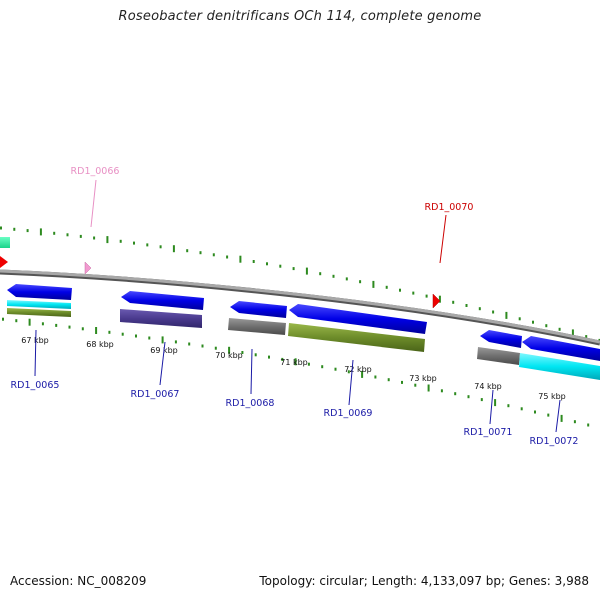 This screenshot has width=600, height=600. Describe the element at coordinates (39, 312) in the screenshot. I see `category-bar-rd1-0065-green` at that location.